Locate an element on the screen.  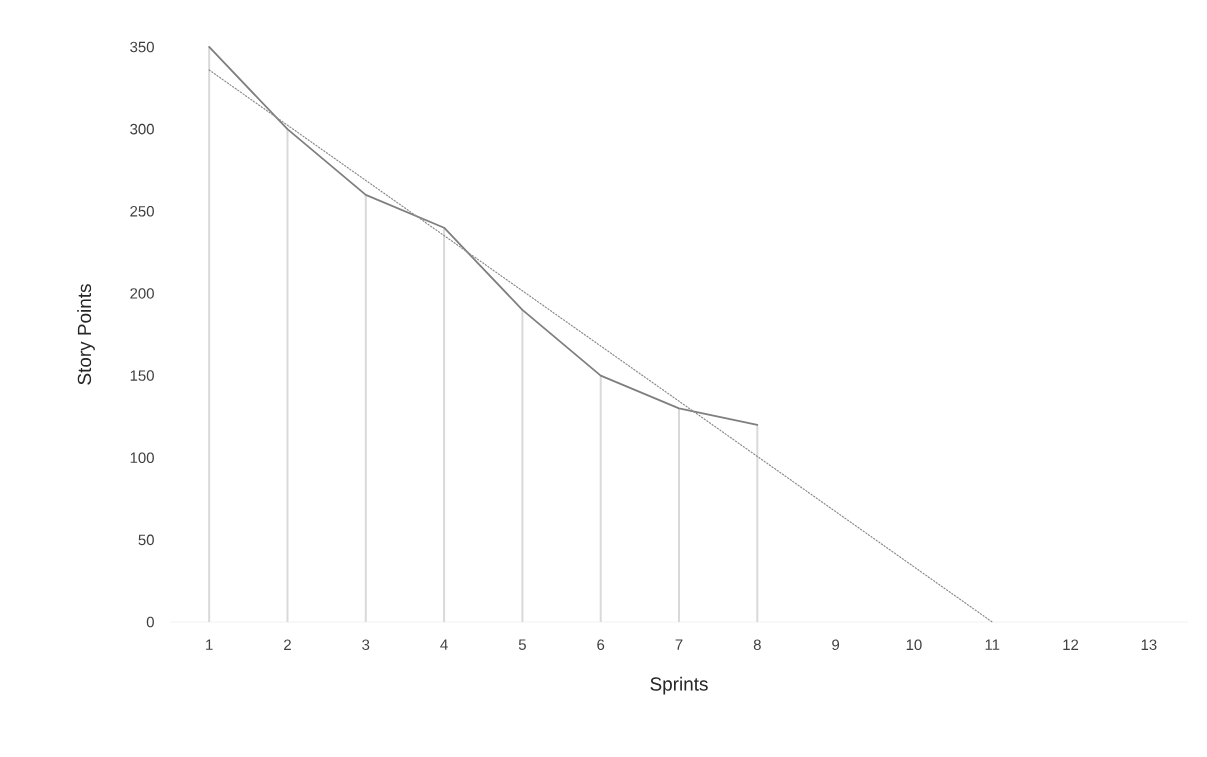
x-tick-label: 8 is located at coordinates (757, 645).